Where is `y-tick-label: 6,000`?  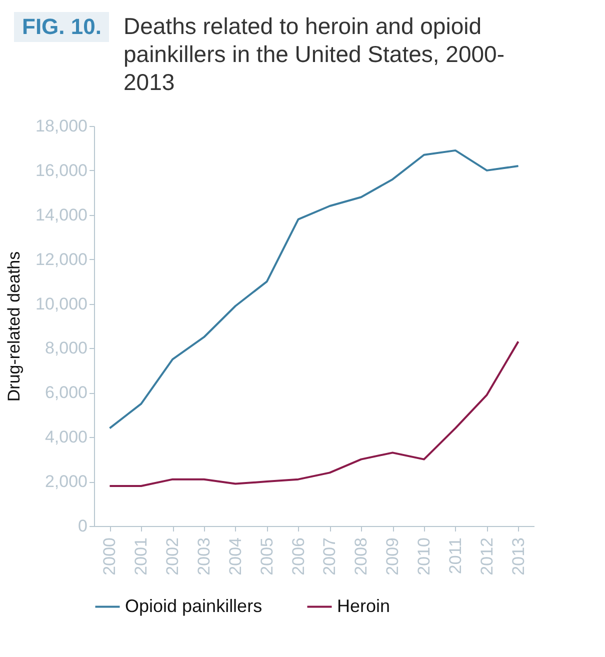 y-tick-label: 6,000 is located at coordinates (66, 392).